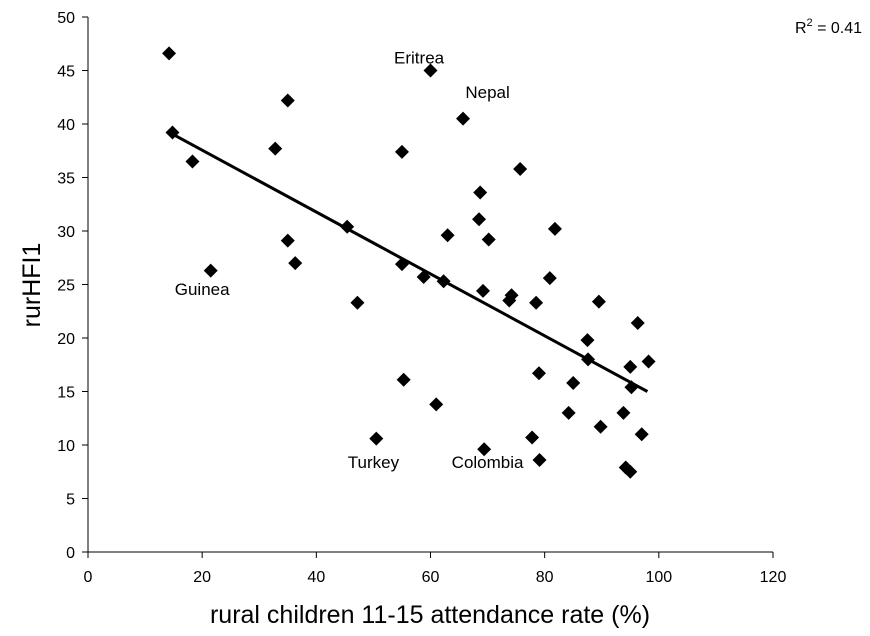 This screenshot has width=870, height=636. Describe the element at coordinates (66, 232) in the screenshot. I see `y-tick-label: 30` at that location.